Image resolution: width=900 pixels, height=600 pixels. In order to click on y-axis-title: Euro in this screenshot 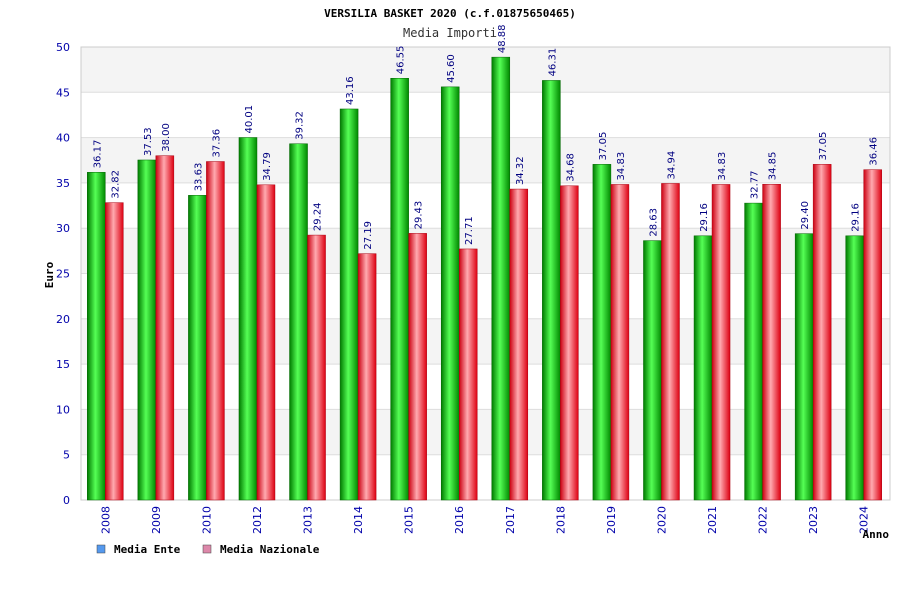, I will do `click(49, 274)`.